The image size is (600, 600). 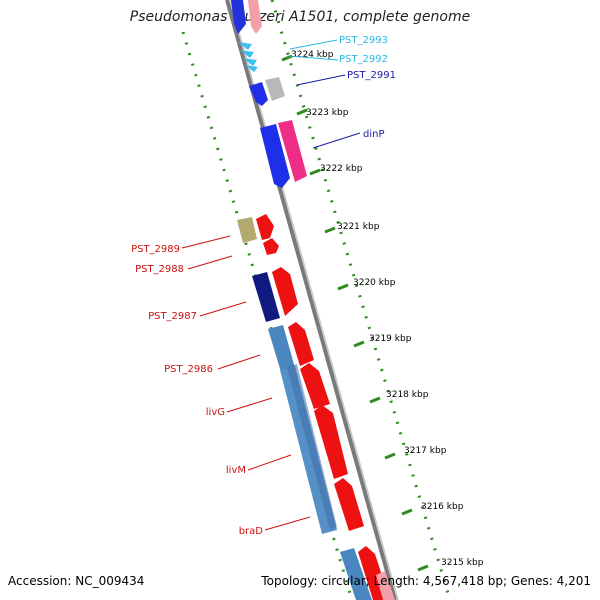 I want to click on right-leader-lines, so click(x=324, y=94).